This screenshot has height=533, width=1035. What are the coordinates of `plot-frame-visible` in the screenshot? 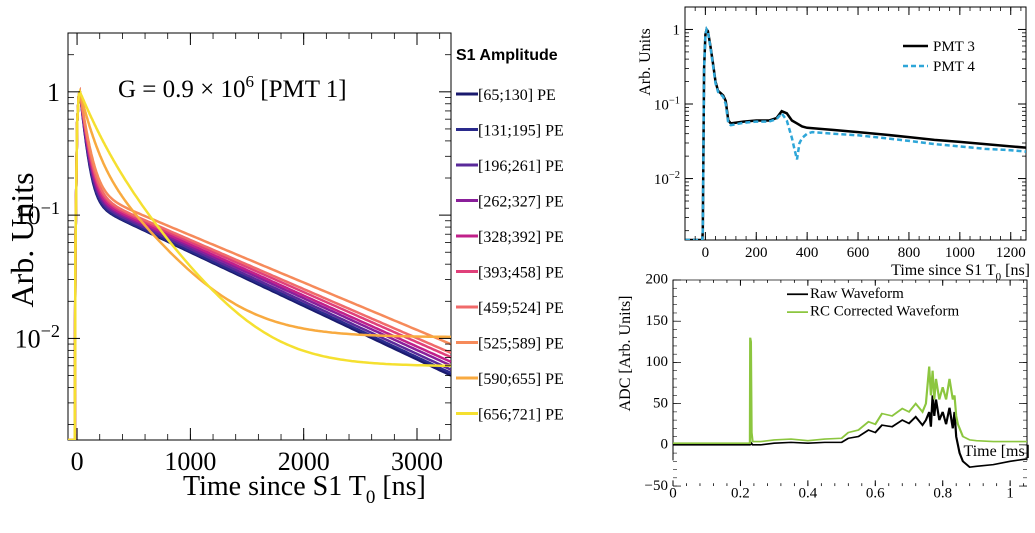 It's located at (850, 370).